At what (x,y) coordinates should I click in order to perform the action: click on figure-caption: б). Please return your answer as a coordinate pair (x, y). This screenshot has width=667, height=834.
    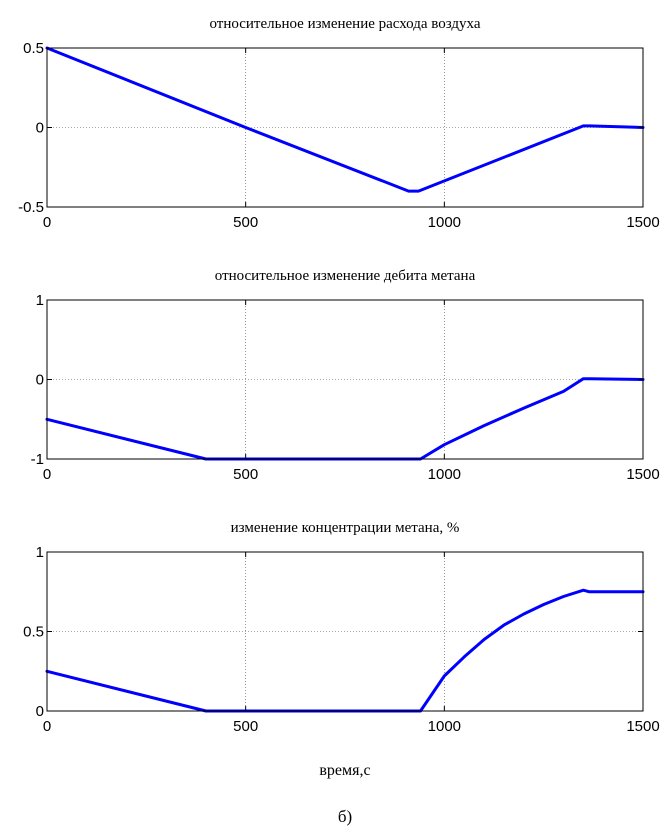
    Looking at the image, I should click on (345, 816).